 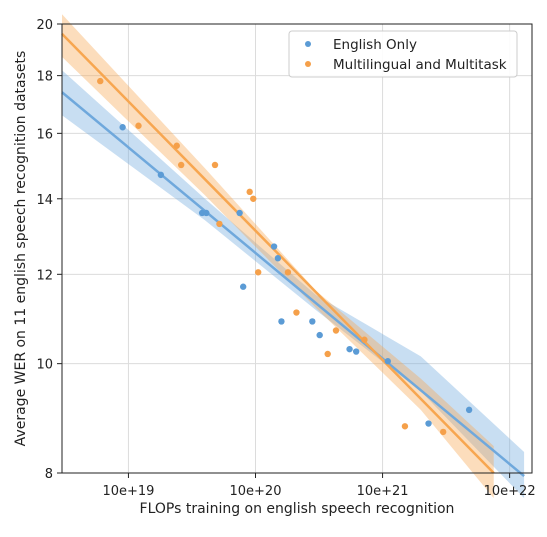 What do you see at coordinates (44, 77) in the screenshot?
I see `y-tick-label: 18` at bounding box center [44, 77].